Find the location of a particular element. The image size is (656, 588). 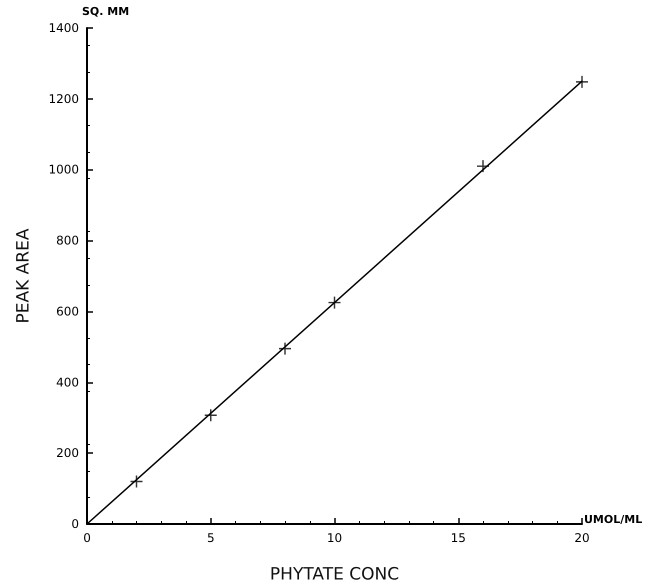

y-tick-label: 1400 is located at coordinates (63, 28).